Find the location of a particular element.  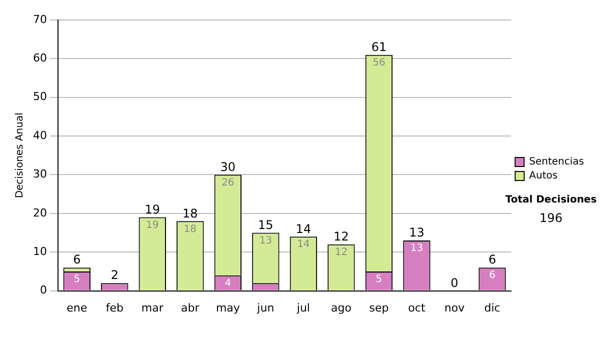

x-tick-label: ago is located at coordinates (341, 307).